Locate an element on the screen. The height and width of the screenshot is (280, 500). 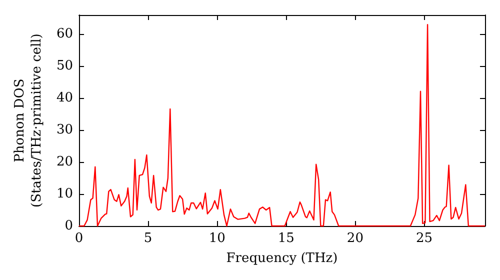
x-tick-label: 15 is located at coordinates (286, 238).